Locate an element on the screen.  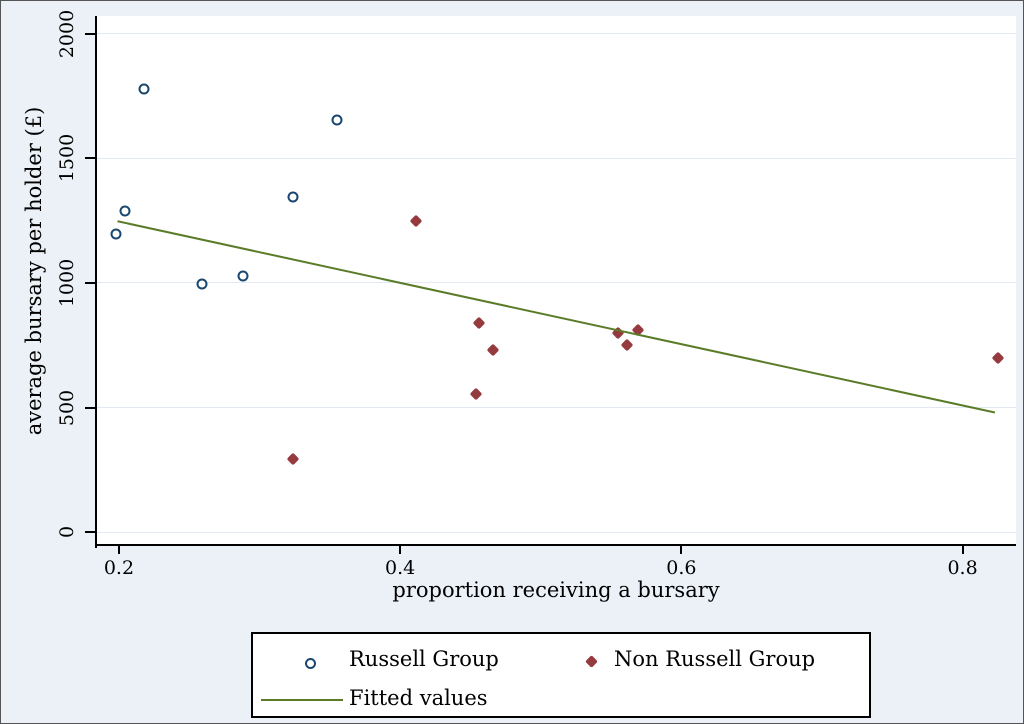
y-tick-2000 is located at coordinates (90, 33).